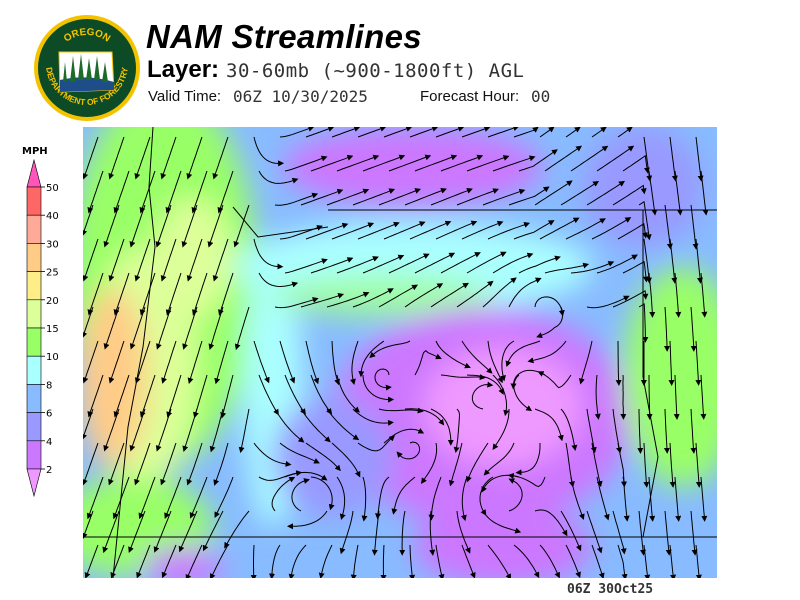  Describe the element at coordinates (52, 301) in the screenshot. I see `legend-tick-label: 20` at that location.